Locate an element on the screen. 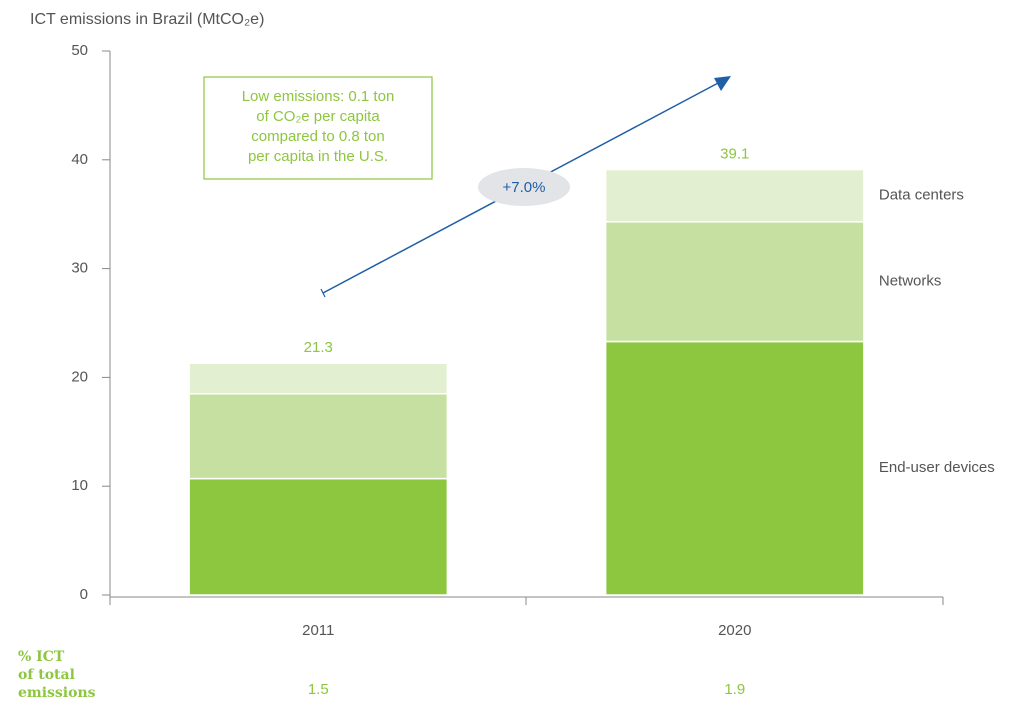 This screenshot has width=1027, height=707. row-label: % ICT is located at coordinates (41, 657).